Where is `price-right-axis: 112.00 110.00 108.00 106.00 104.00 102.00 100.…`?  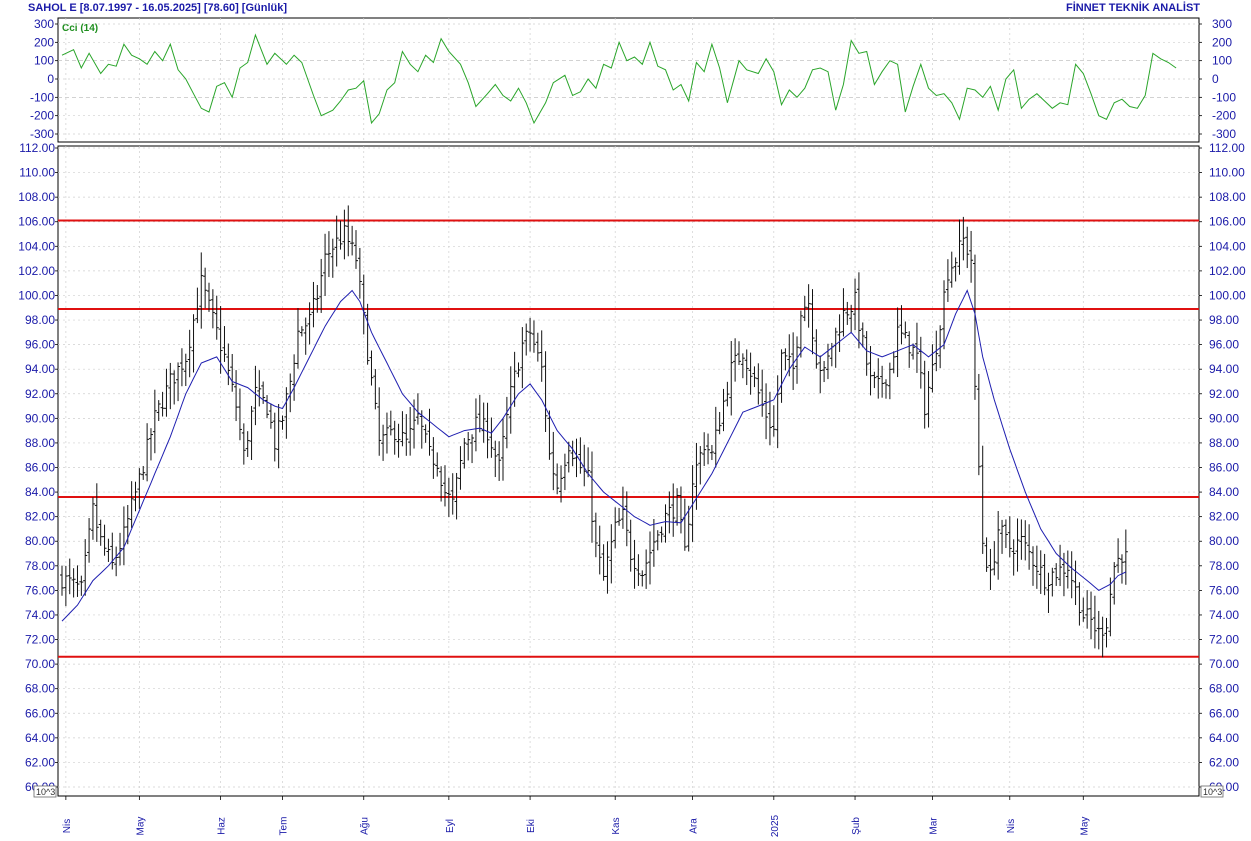
price-right-axis: 112.00 110.00 108.00 106.00 104.00 102.00 100.… is located at coordinates (1222, 467).